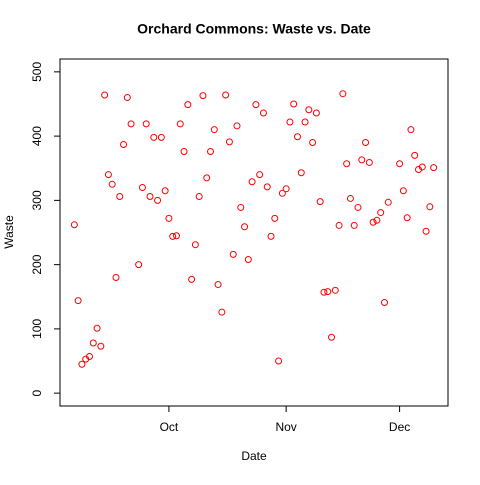  I want to click on chart-title: Orchard Commons: Waste vs. Date, so click(254, 29).